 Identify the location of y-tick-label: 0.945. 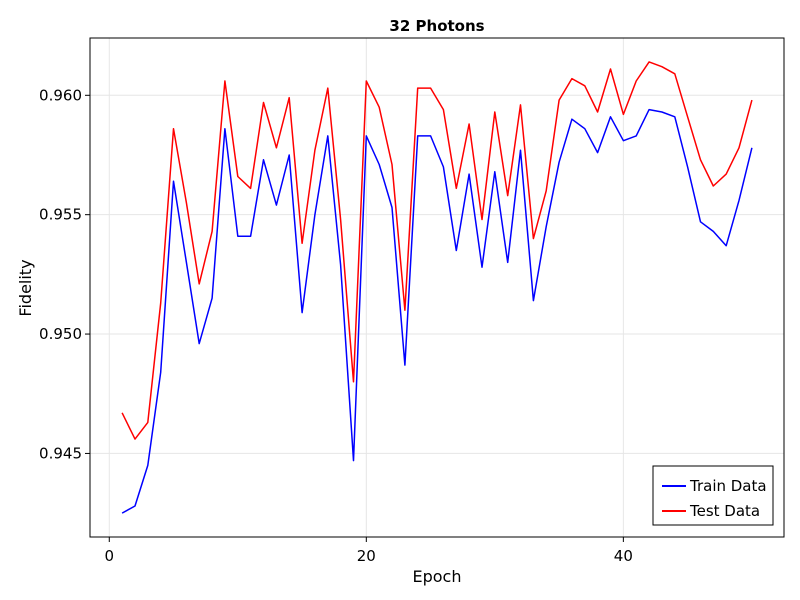
(60, 453).